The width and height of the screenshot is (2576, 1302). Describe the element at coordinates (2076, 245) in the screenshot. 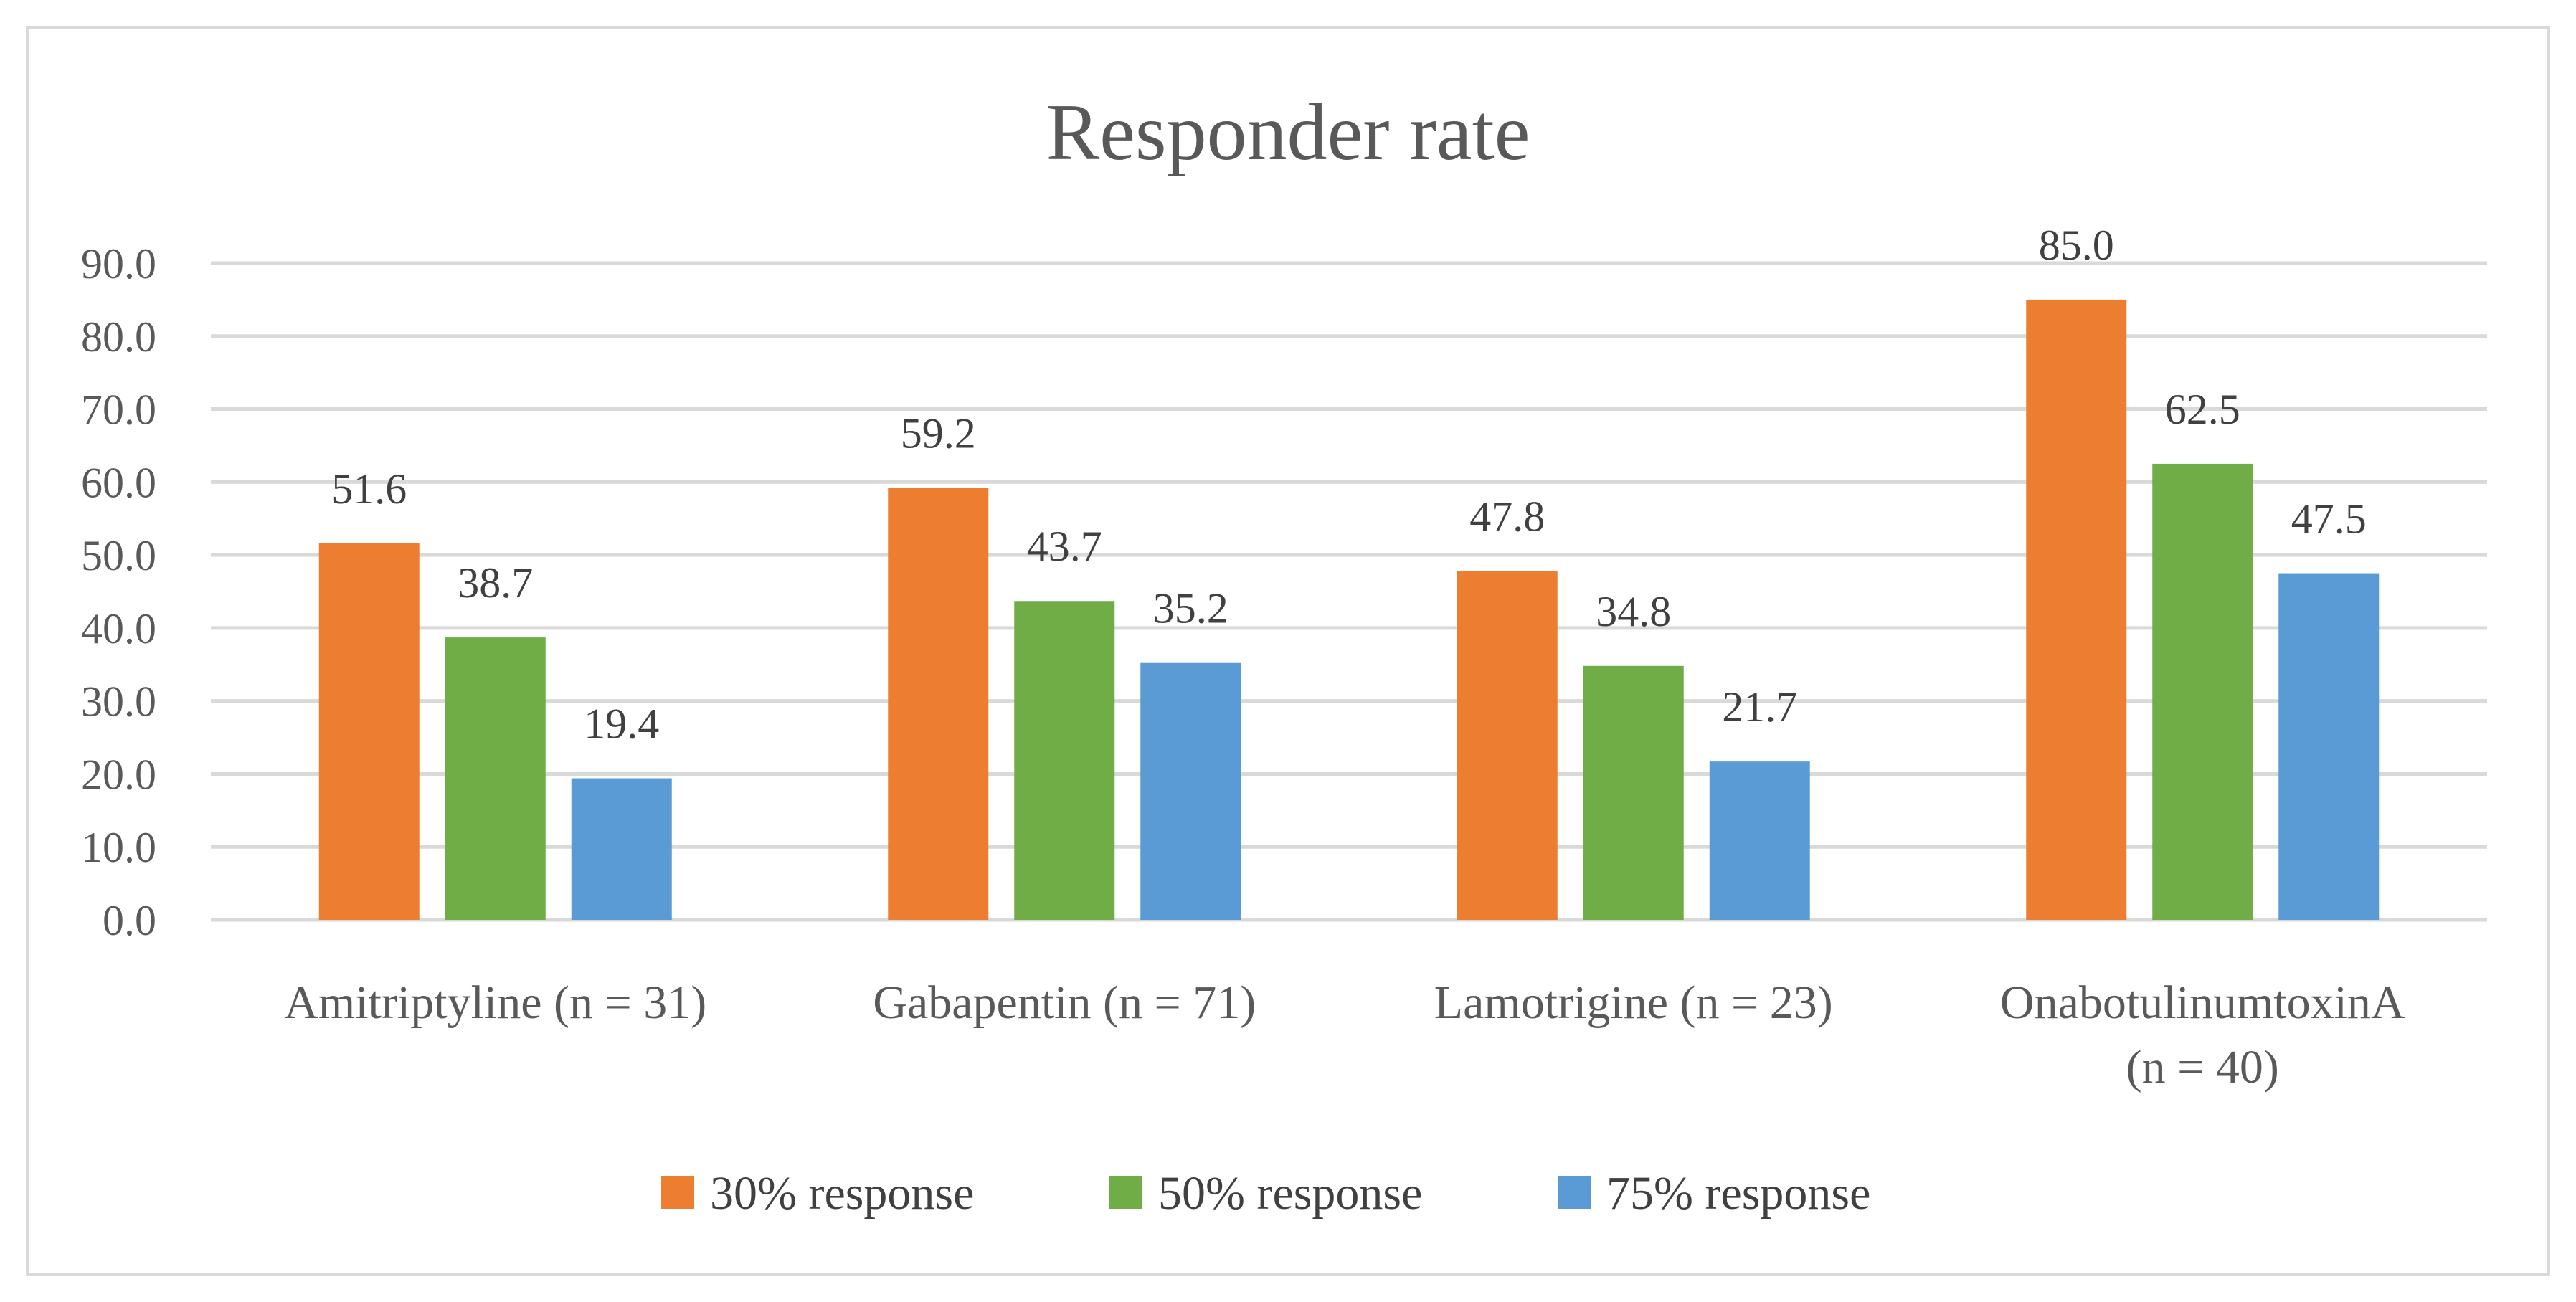

I see `data-label: 85.0` at that location.